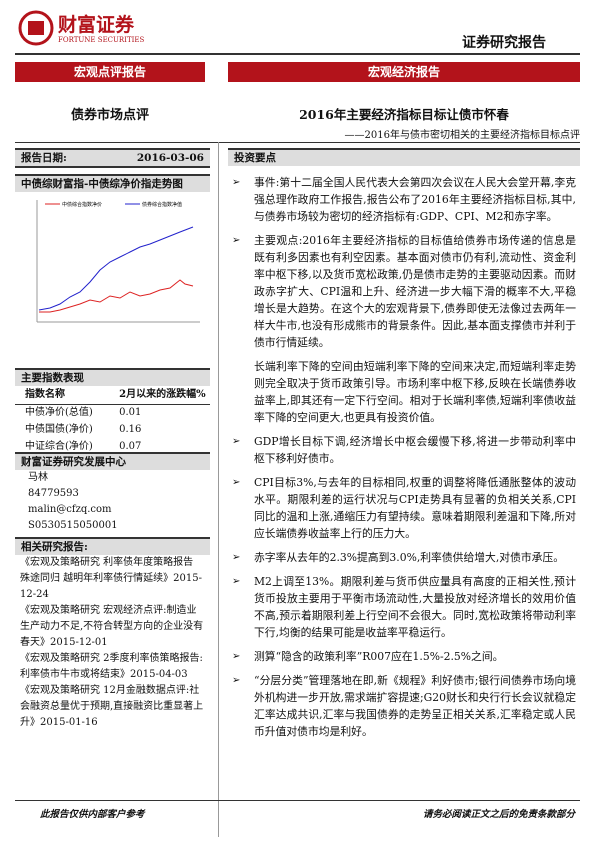 Image resolution: width=595 pixels, height=842 pixels. Describe the element at coordinates (82, 204) in the screenshot. I see `legend-label: 中债综合指数净价` at that location.